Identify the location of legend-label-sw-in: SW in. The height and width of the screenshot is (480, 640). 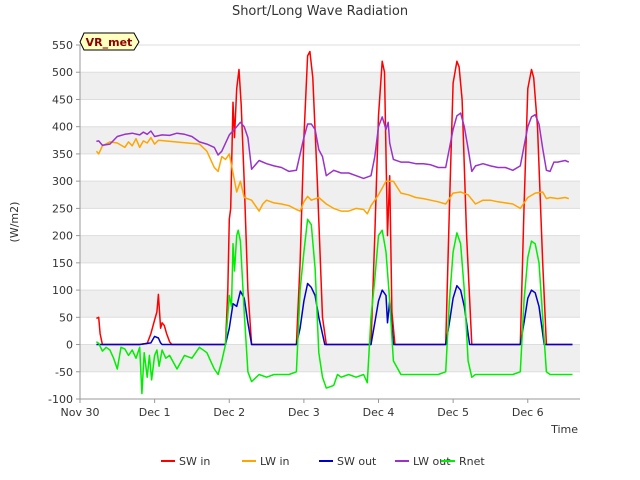
(194, 461).